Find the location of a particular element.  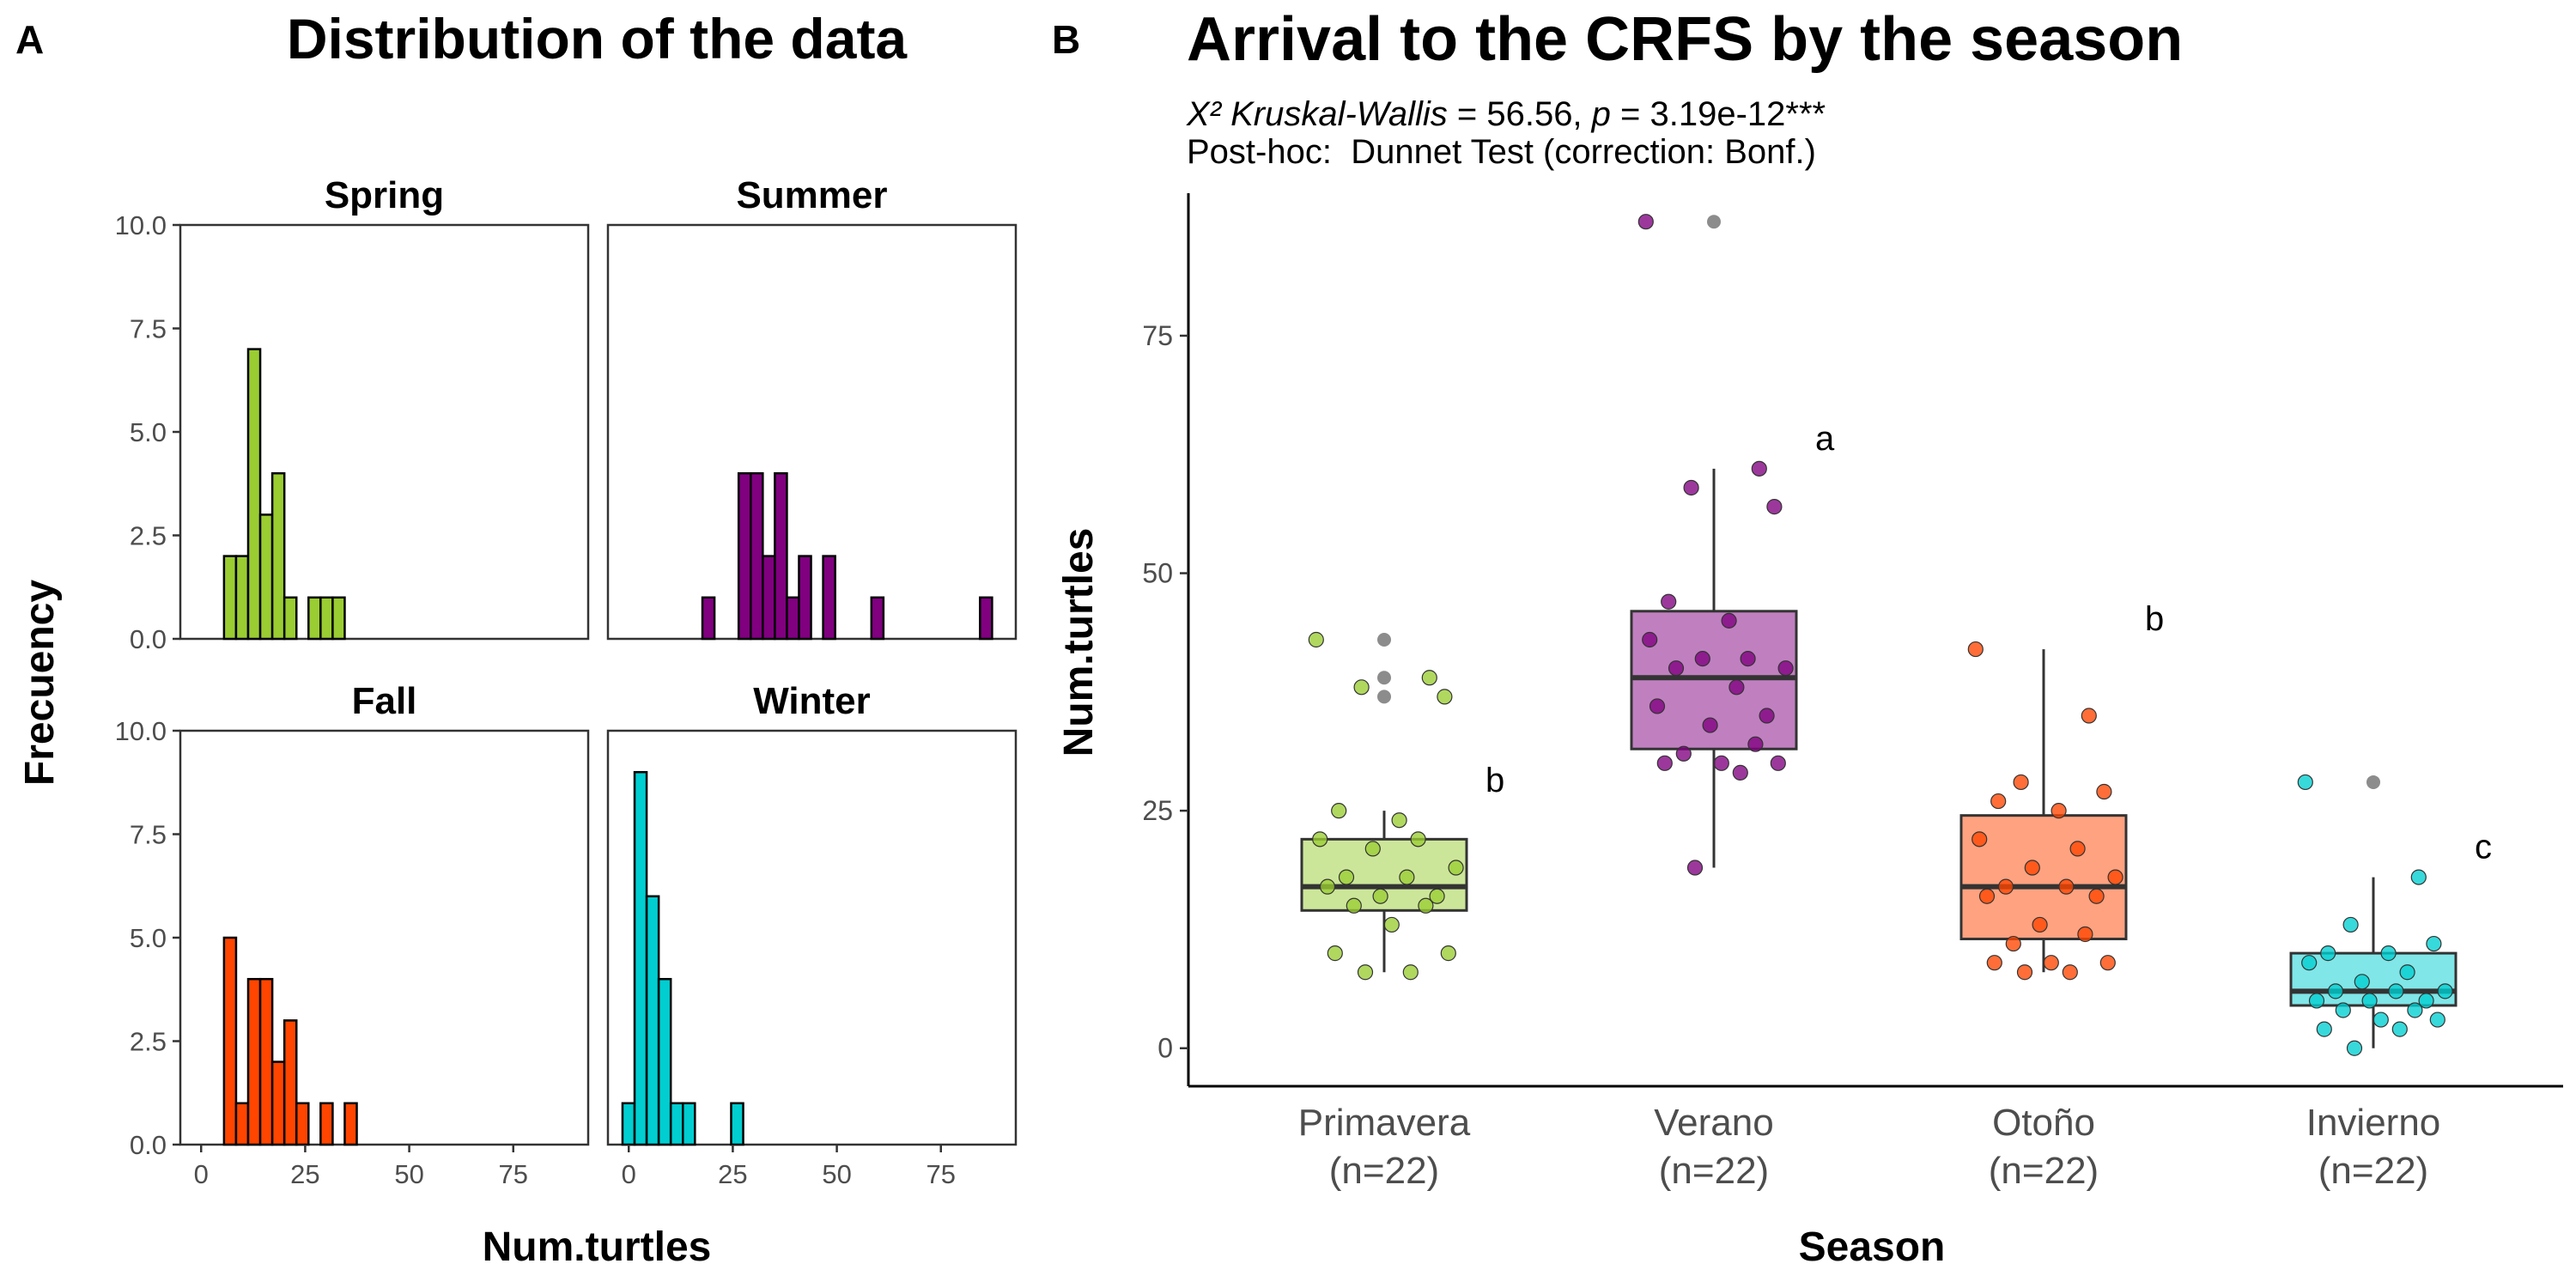

box-group-invierno: c Invierno (n=22) is located at coordinates (2390, 983).